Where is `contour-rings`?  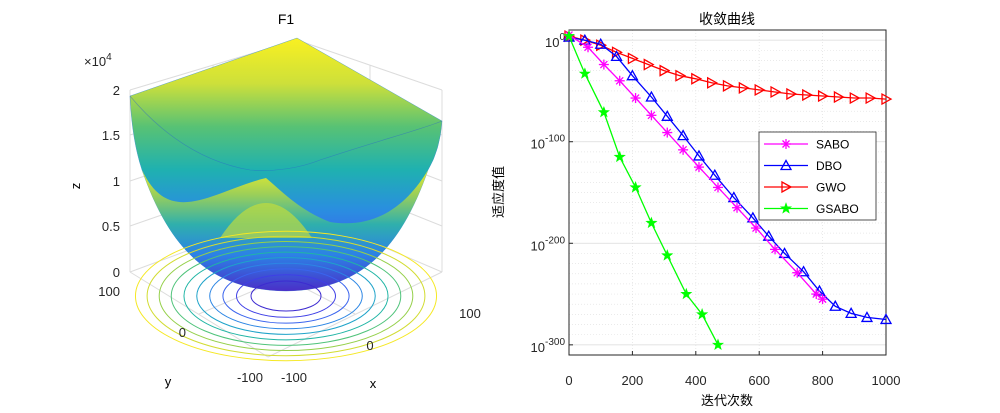
contour-rings is located at coordinates (286, 296).